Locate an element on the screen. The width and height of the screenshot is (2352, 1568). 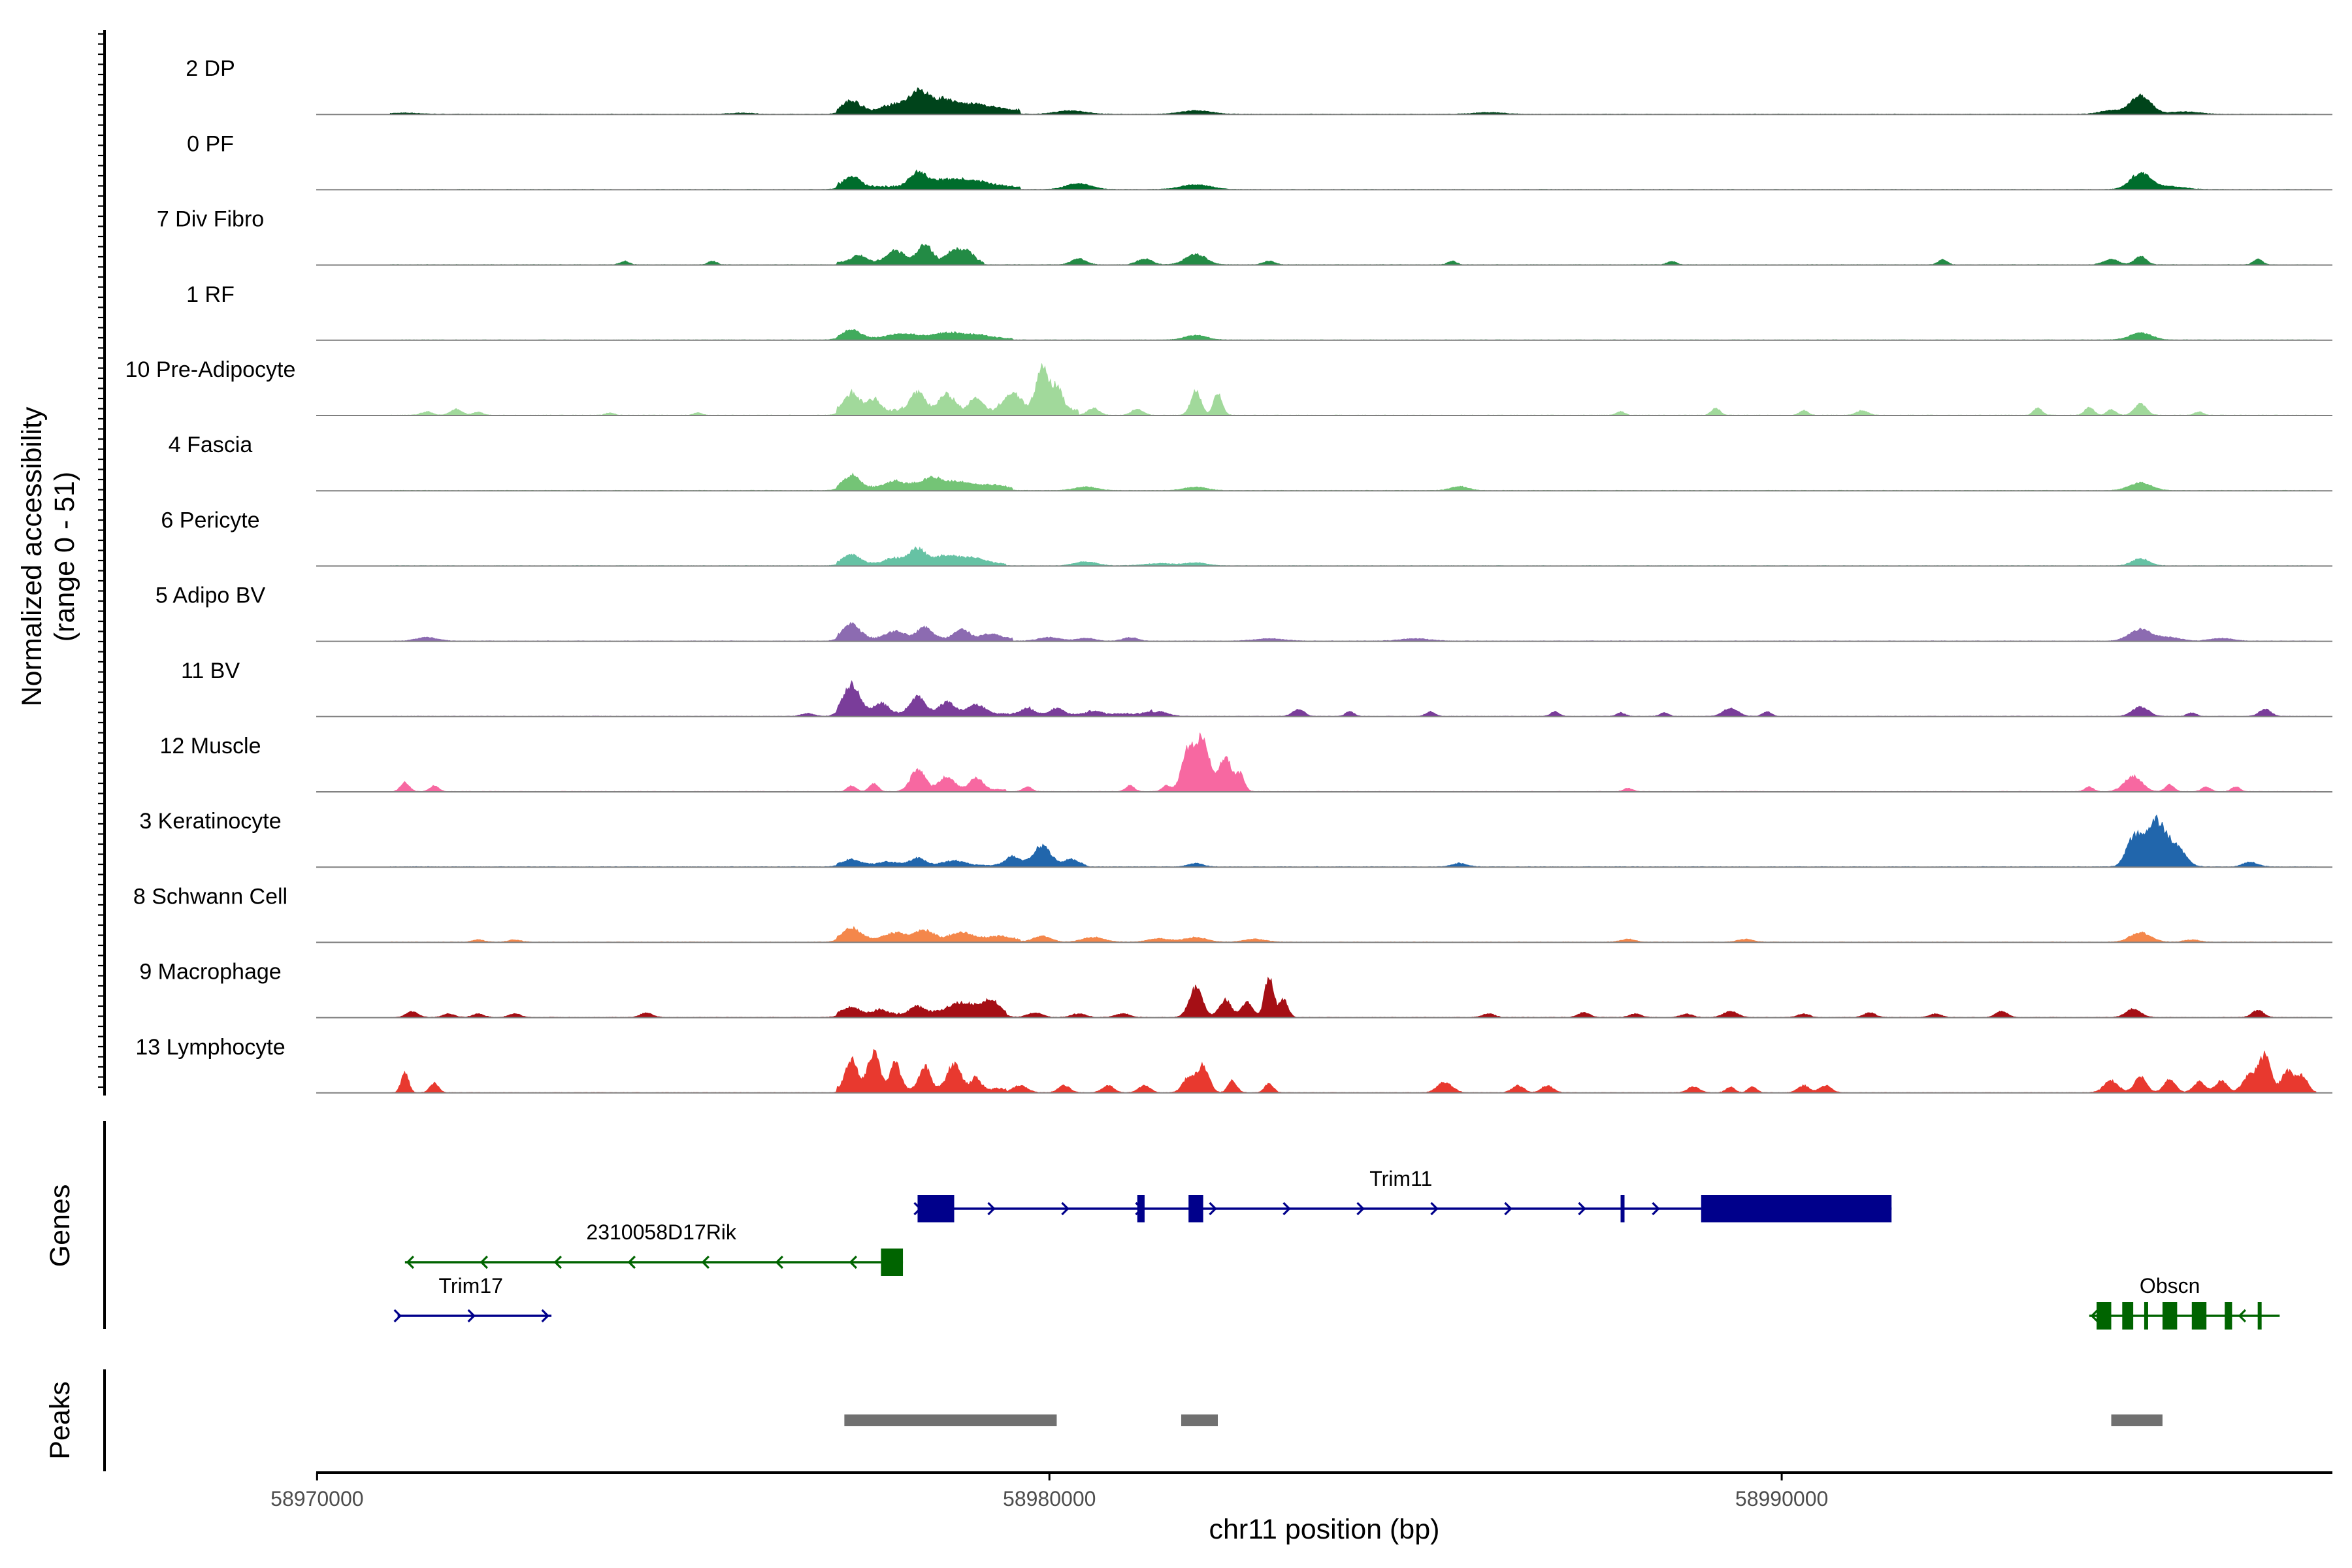
coverage-track: 13 Lymphocyte is located at coordinates (1233, 1064).